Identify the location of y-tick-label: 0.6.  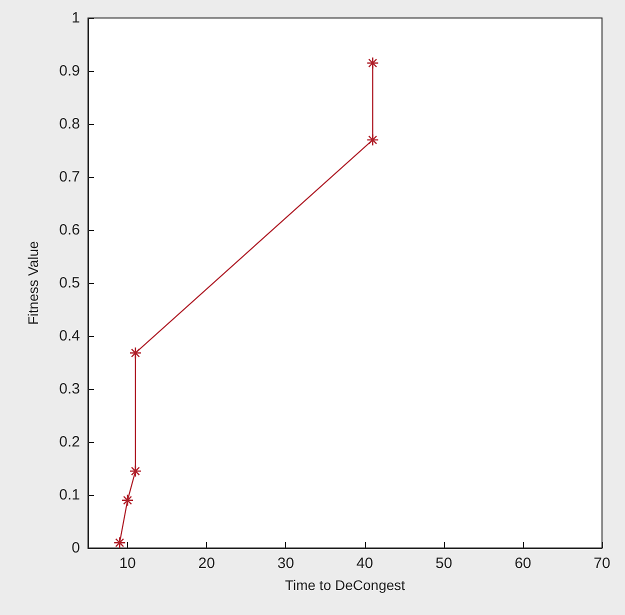
(69, 230).